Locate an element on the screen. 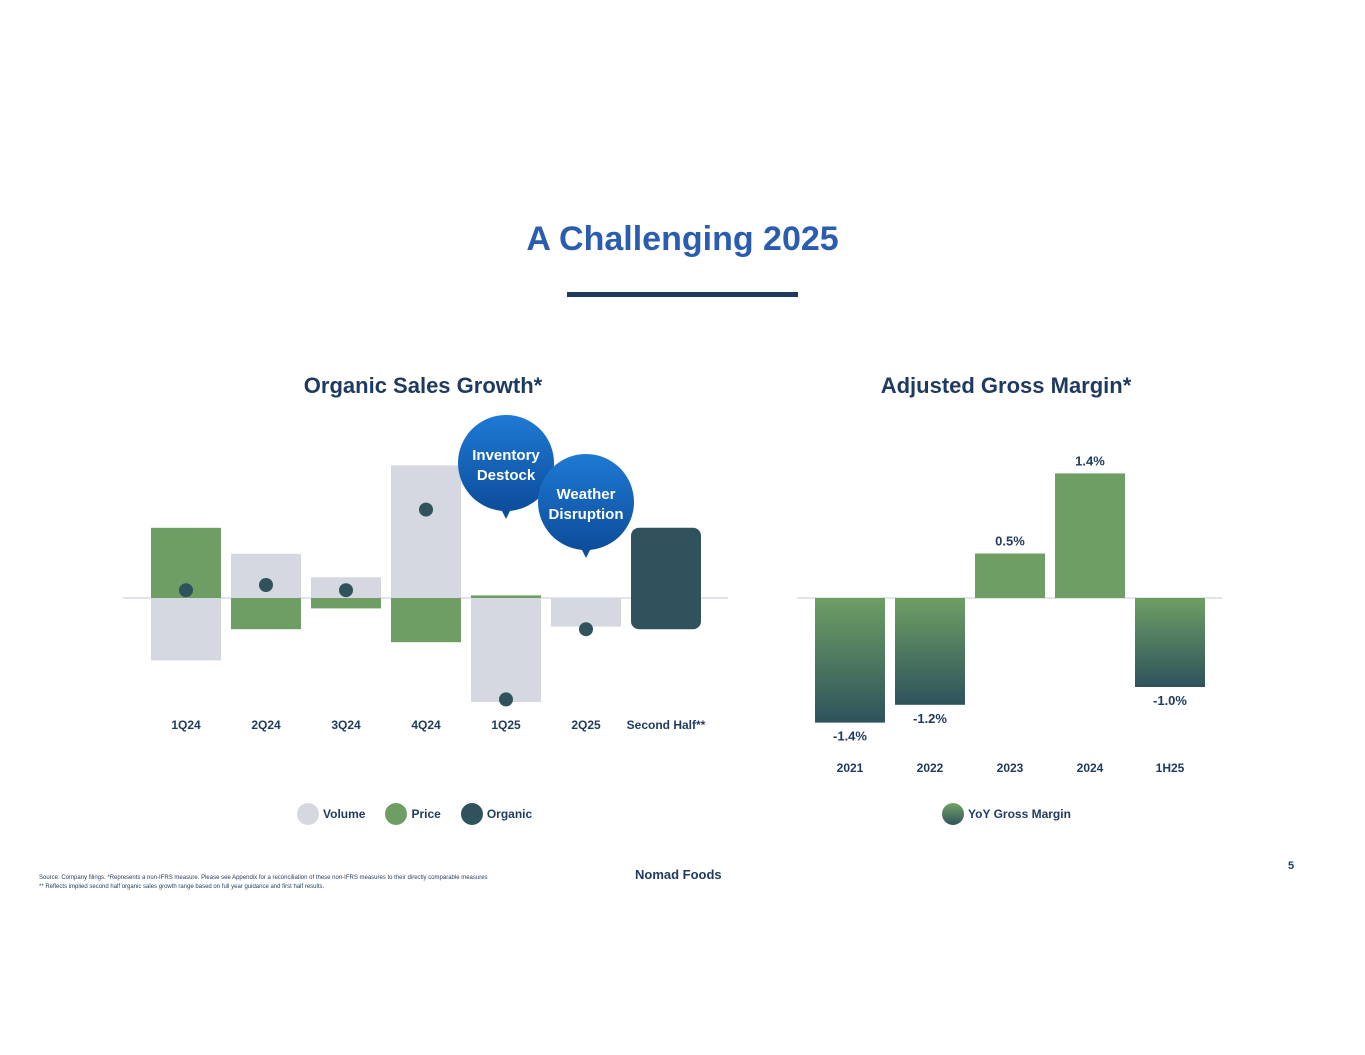 This screenshot has width=1365, height=1055. page-title: A Challenging 2025 is located at coordinates (682, 239).